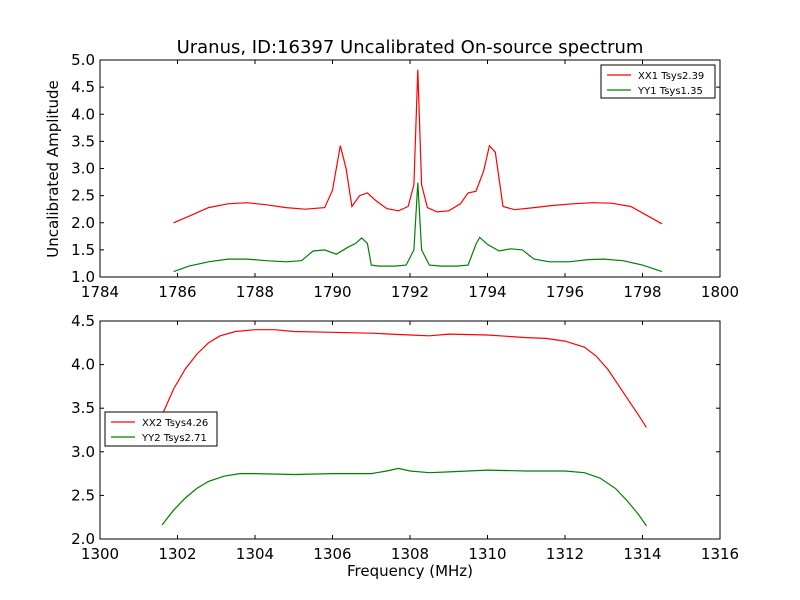 The width and height of the screenshot is (800, 600). I want to click on legend-label: XX1 Tsys2.39, so click(671, 76).